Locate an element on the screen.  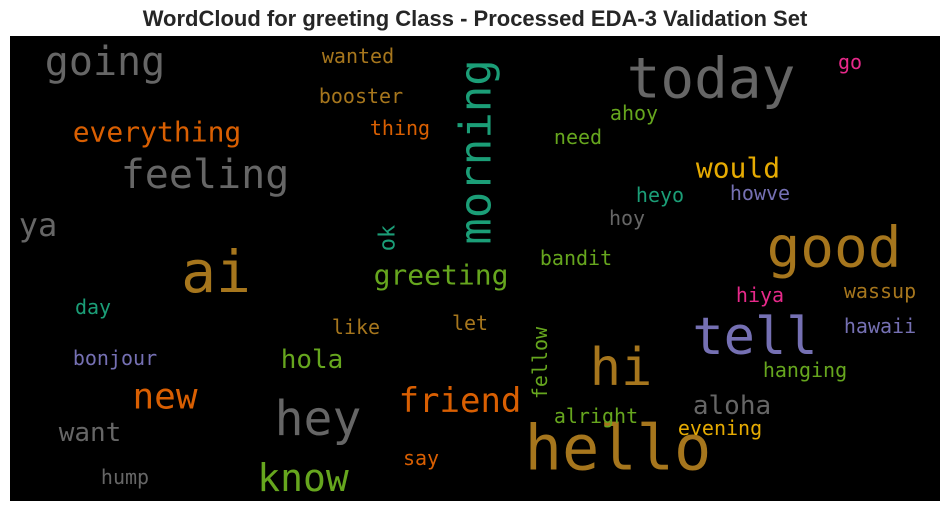
word-hiya: hiya is located at coordinates (760, 295).